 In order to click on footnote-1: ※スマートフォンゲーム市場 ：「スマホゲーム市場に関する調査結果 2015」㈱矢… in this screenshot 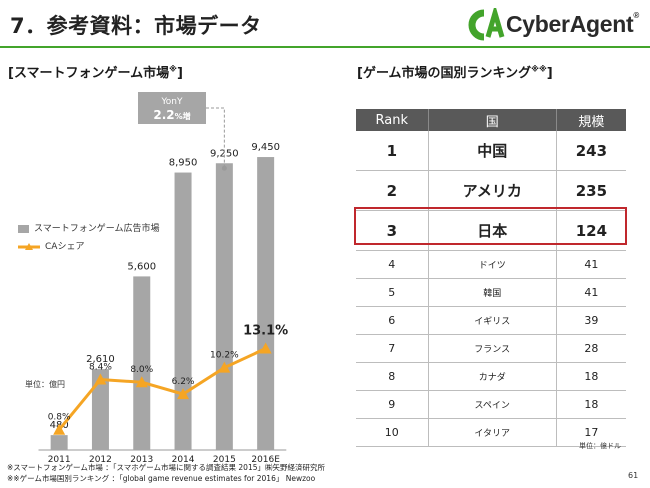, I will do `click(166, 467)`.